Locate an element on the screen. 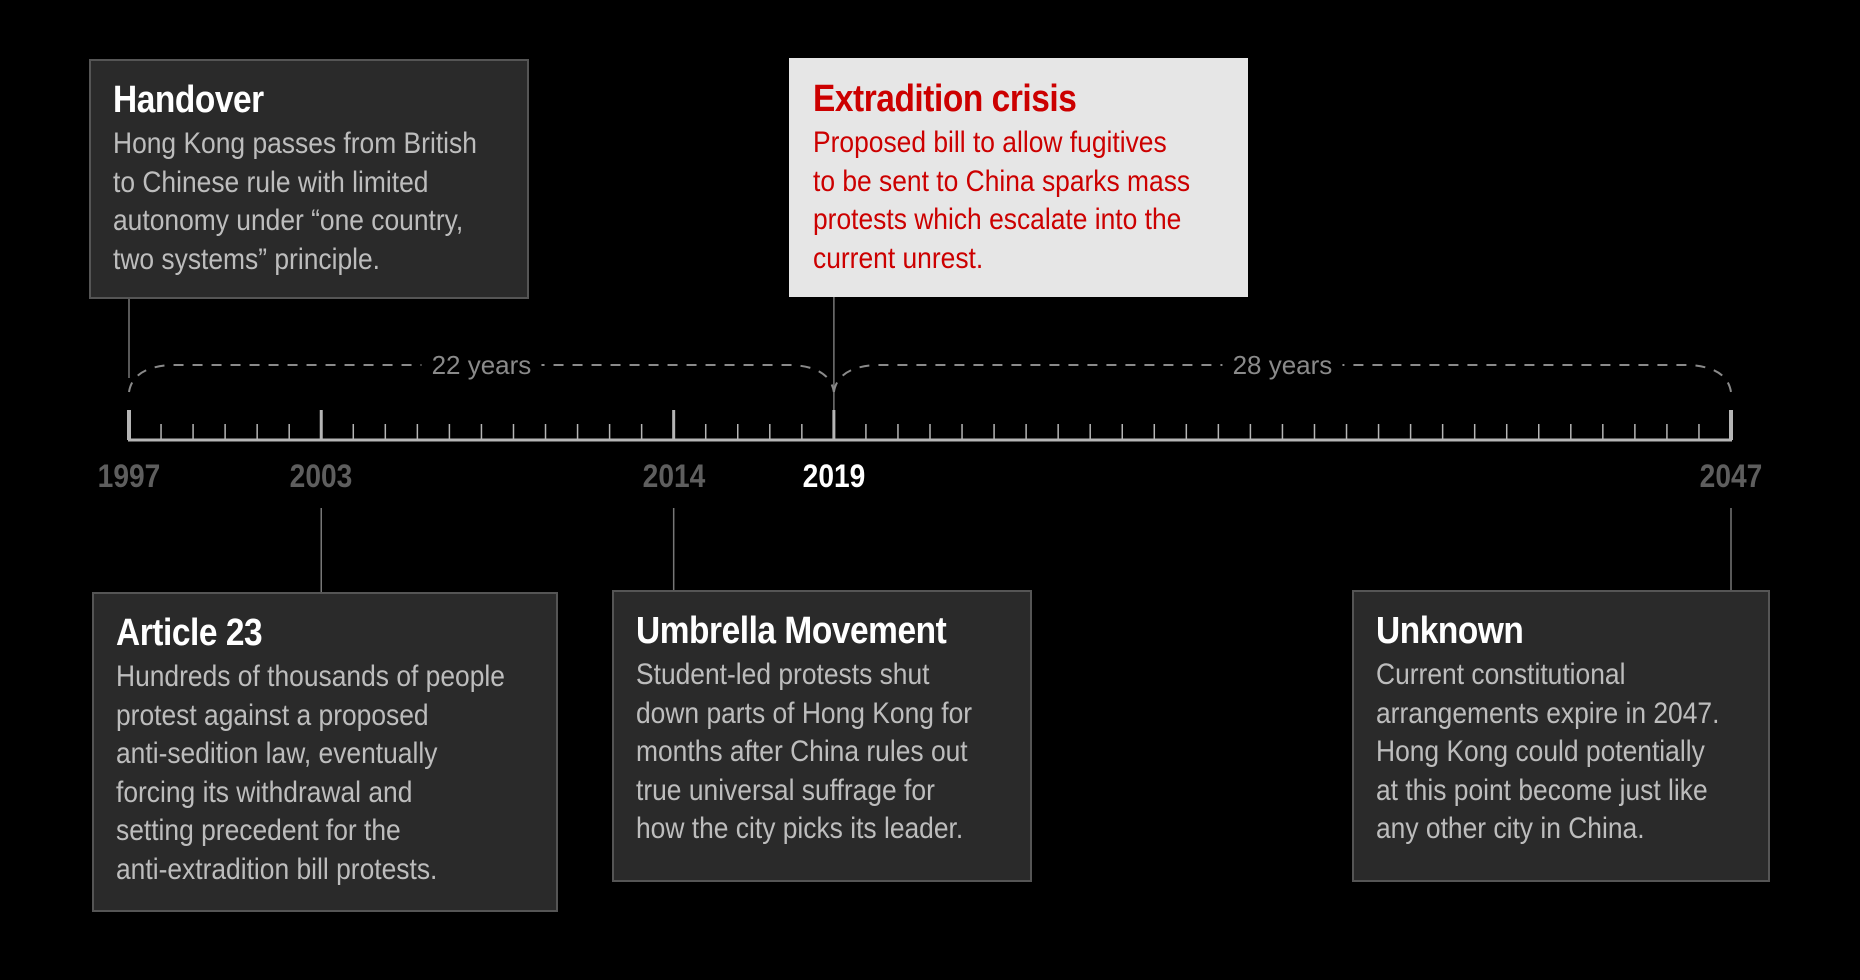 The height and width of the screenshot is (980, 1860). description-line: arrangements expire in 2047. is located at coordinates (1548, 713).